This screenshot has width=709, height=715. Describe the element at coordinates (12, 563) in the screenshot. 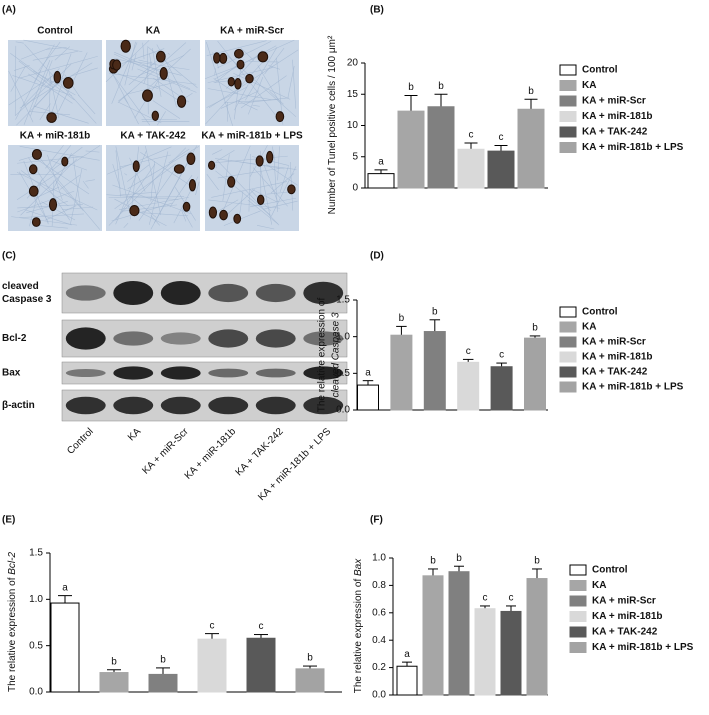

I see `y-axis-label-part: Bcl-2` at that location.